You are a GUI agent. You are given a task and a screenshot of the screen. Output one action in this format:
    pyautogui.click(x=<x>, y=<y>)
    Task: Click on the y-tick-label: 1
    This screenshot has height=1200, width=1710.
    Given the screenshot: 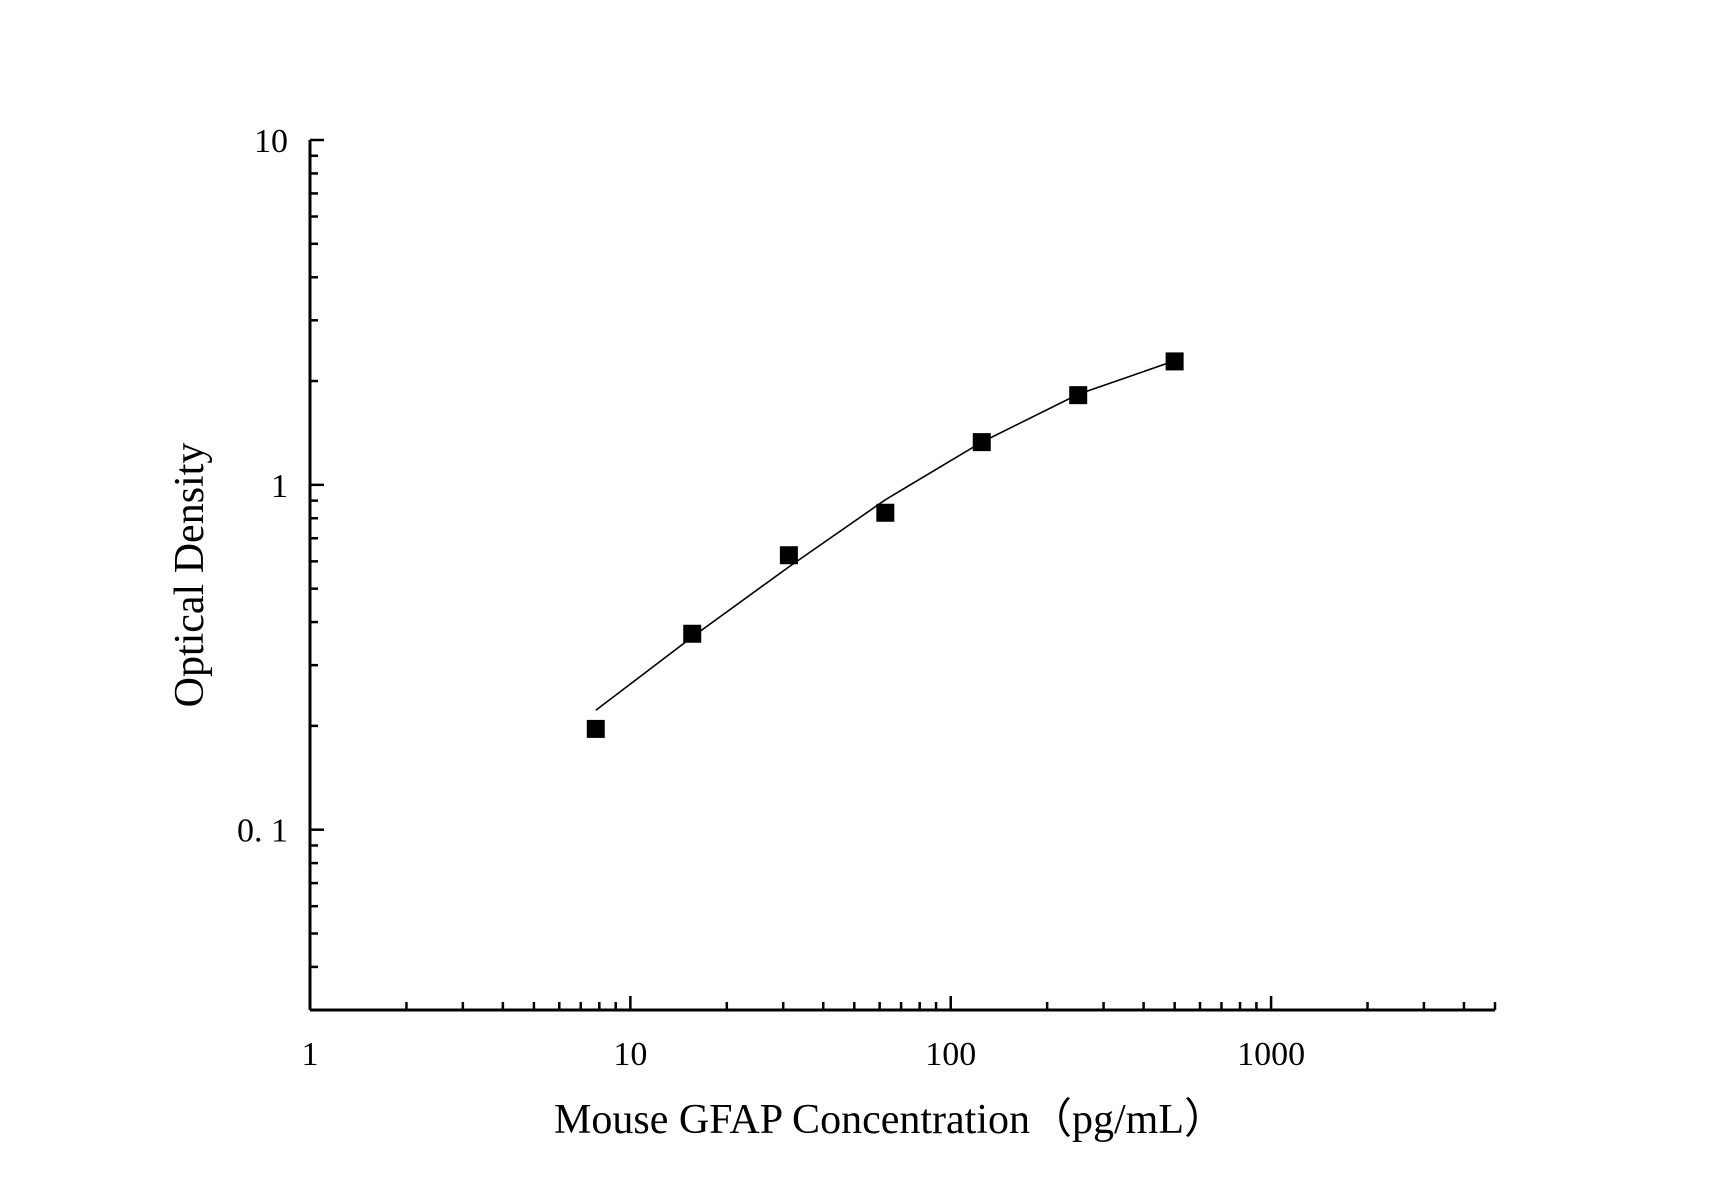 What is the action you would take?
    pyautogui.click(x=279, y=486)
    